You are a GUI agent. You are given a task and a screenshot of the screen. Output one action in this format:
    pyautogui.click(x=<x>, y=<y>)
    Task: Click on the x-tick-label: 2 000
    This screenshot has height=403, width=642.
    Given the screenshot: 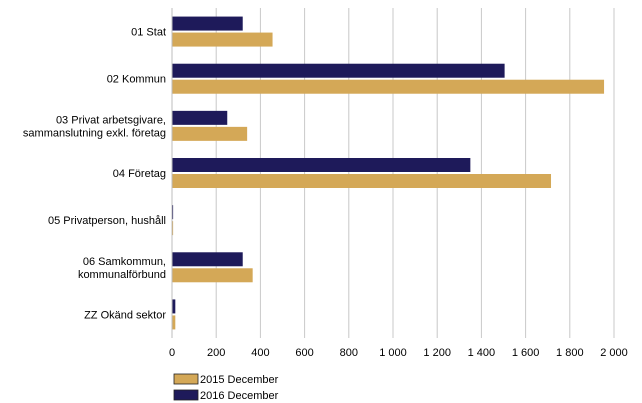 What is the action you would take?
    pyautogui.click(x=614, y=353)
    